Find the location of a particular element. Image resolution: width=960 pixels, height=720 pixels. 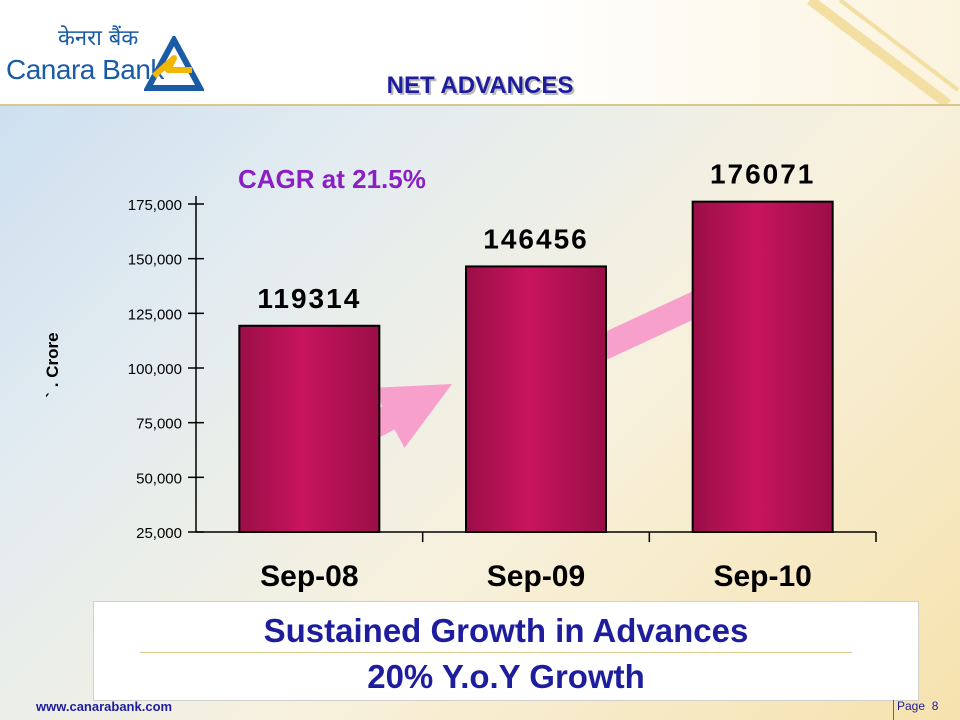

x-tick-label: Sep-08 is located at coordinates (309, 576).